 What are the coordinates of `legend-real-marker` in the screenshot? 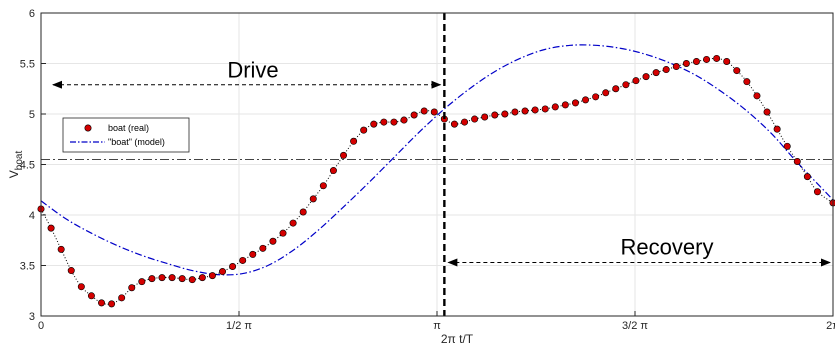 It's located at (88, 128).